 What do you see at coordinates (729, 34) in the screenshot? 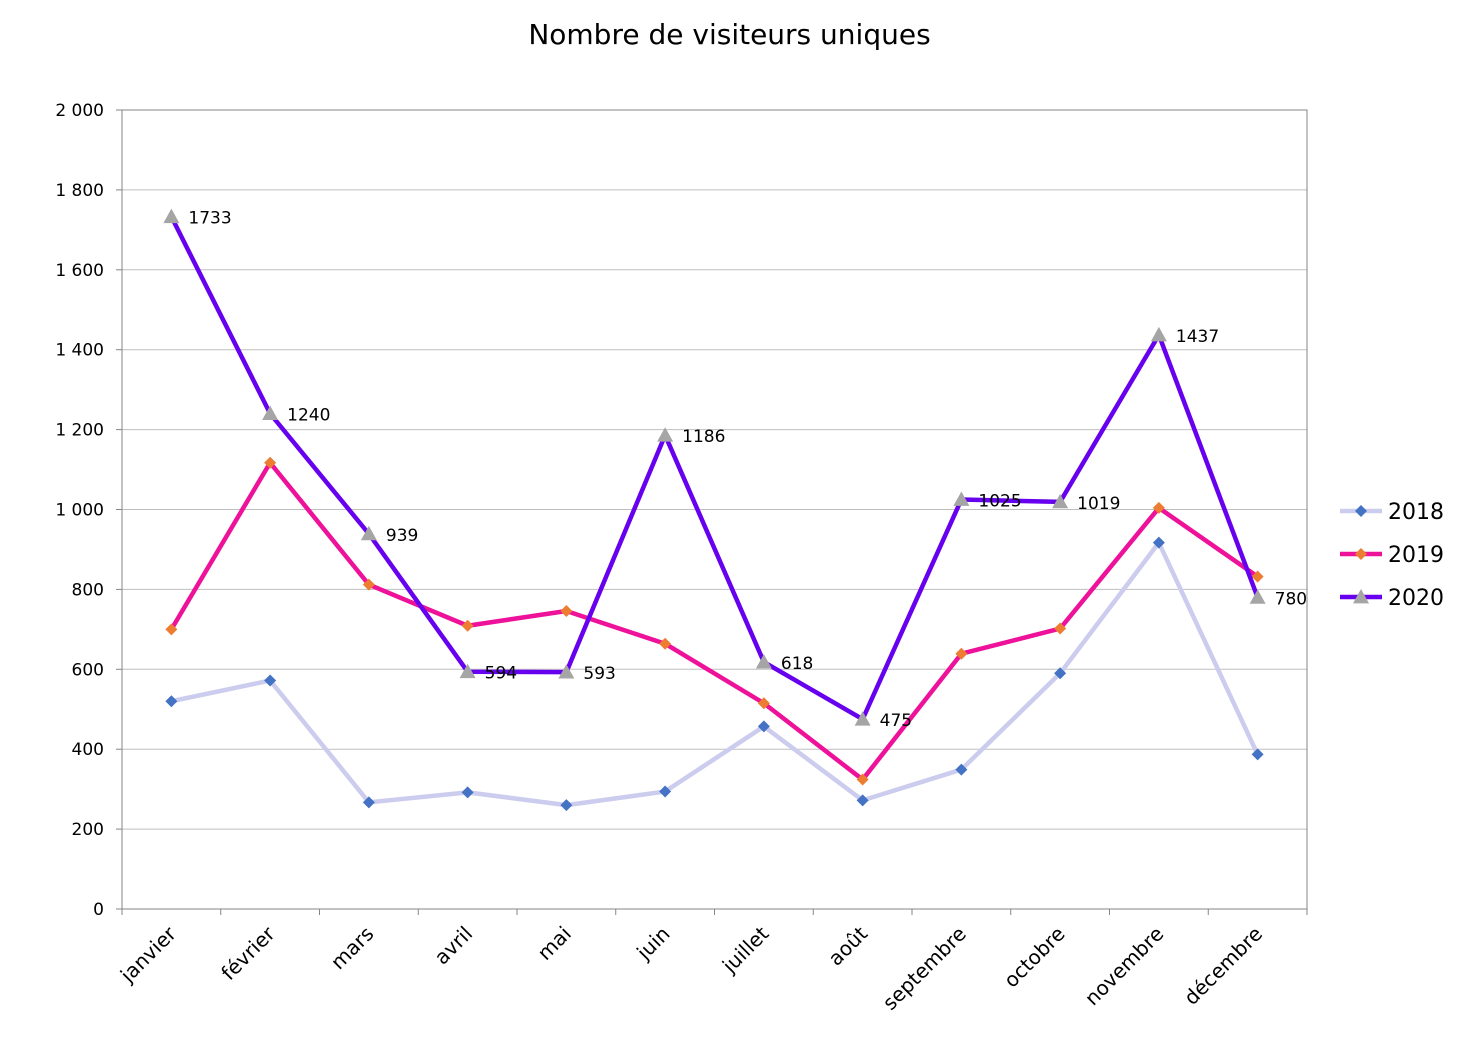
I see `chart-title: Nombre de visiteurs uniques` at bounding box center [729, 34].